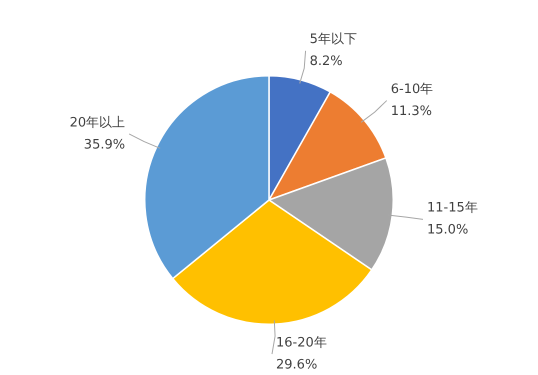  Describe the element at coordinates (447, 230) in the screenshot. I see `data-label: 15.0%` at that location.